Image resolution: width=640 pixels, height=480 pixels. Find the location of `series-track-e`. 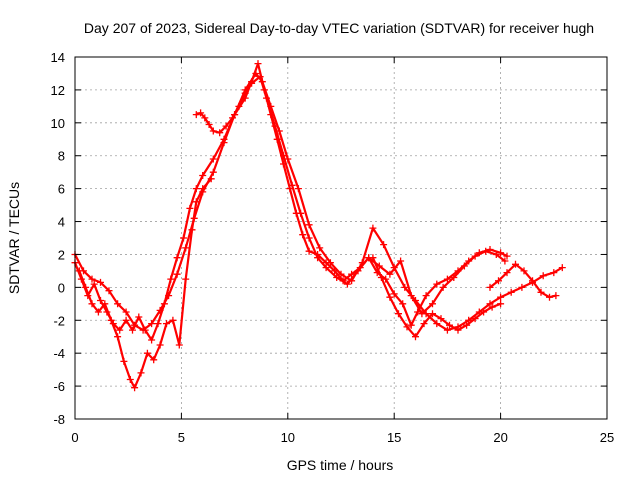

series-track-e is located at coordinates (523, 280).